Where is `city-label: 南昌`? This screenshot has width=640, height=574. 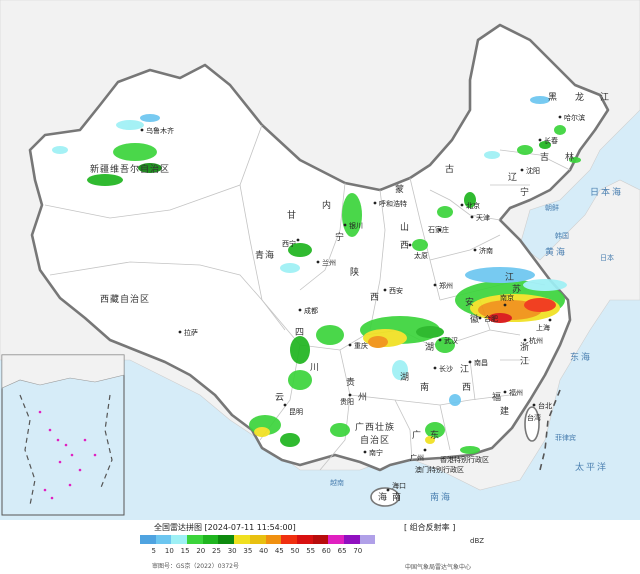 city-label: 南昌 is located at coordinates (481, 362).